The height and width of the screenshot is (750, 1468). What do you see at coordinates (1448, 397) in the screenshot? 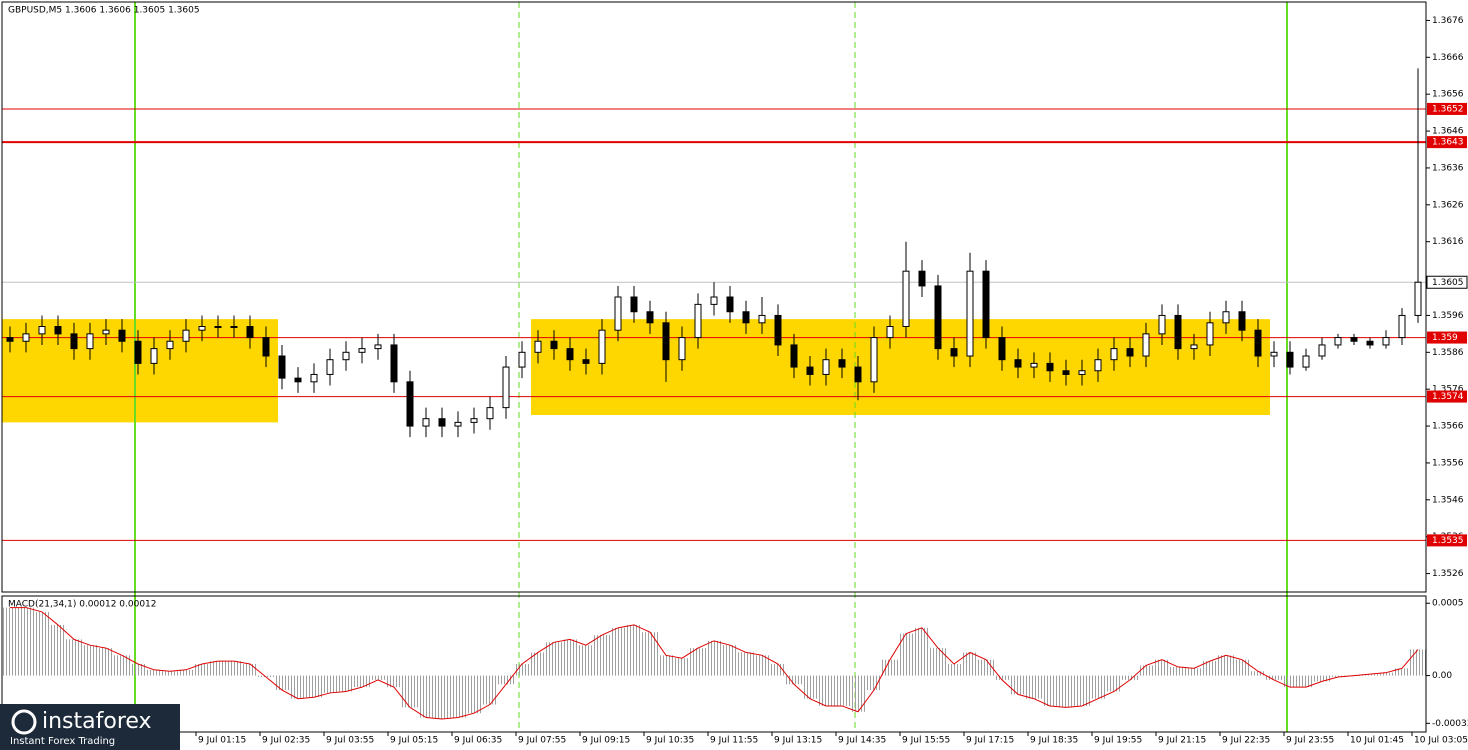
I see `level-label: 1.3574` at bounding box center [1448, 397].